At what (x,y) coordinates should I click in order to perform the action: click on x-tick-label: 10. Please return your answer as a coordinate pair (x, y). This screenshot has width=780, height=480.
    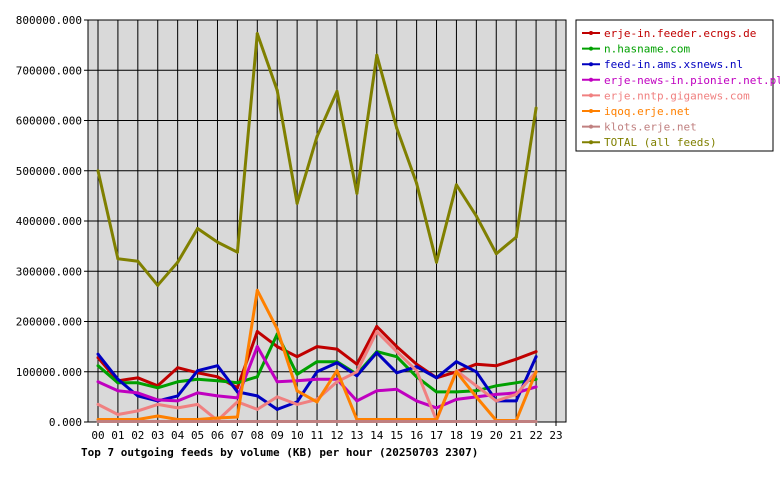
    Looking at the image, I should click on (297, 435).